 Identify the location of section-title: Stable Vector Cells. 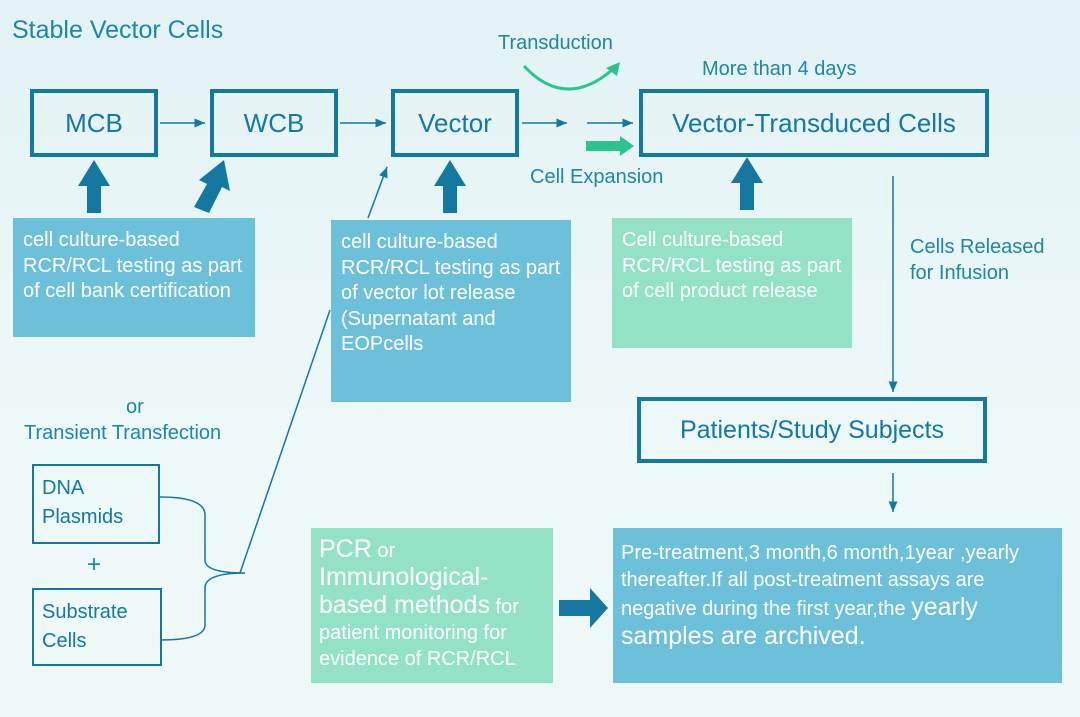
(118, 30).